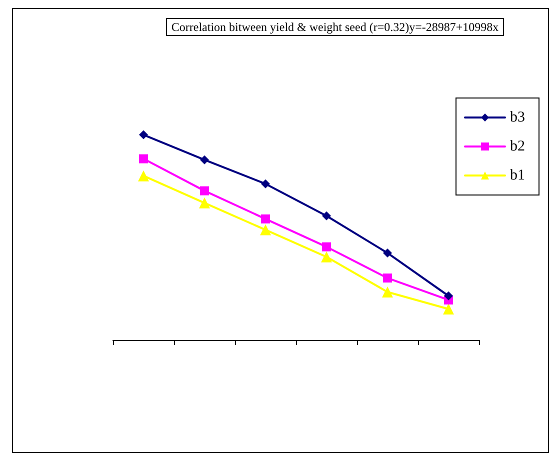  What do you see at coordinates (335, 27) in the screenshot?
I see `chart-title: Correlation bitween yield & weight seed (r=0.32)y=-28987+10998x` at bounding box center [335, 27].